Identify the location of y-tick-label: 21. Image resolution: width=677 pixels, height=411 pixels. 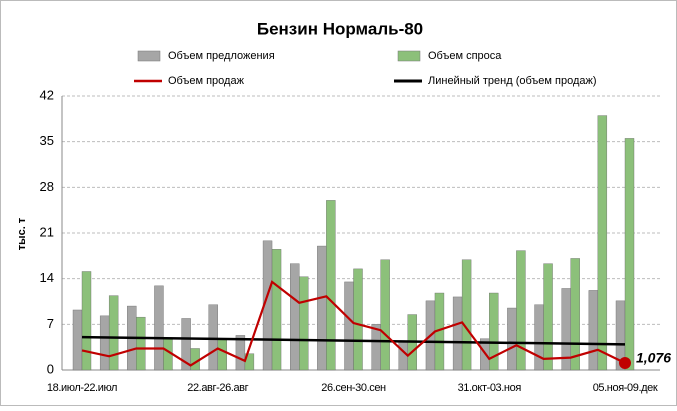
(47, 231).